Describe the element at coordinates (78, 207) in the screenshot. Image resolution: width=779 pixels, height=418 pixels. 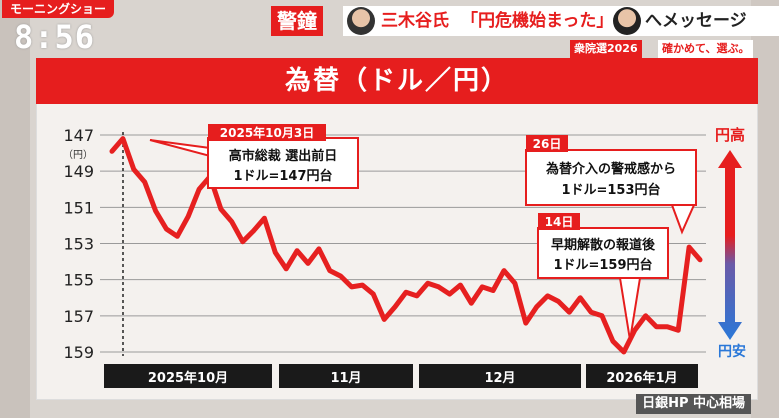
I see `y-tick-label: 151` at that location.